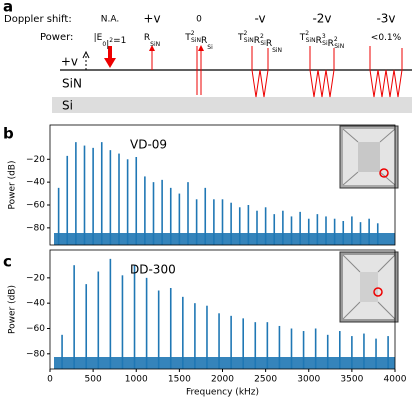 The image size is (415, 401). What do you see at coordinates (232, 105) in the screenshot?
I see `si-layer` at bounding box center [232, 105].